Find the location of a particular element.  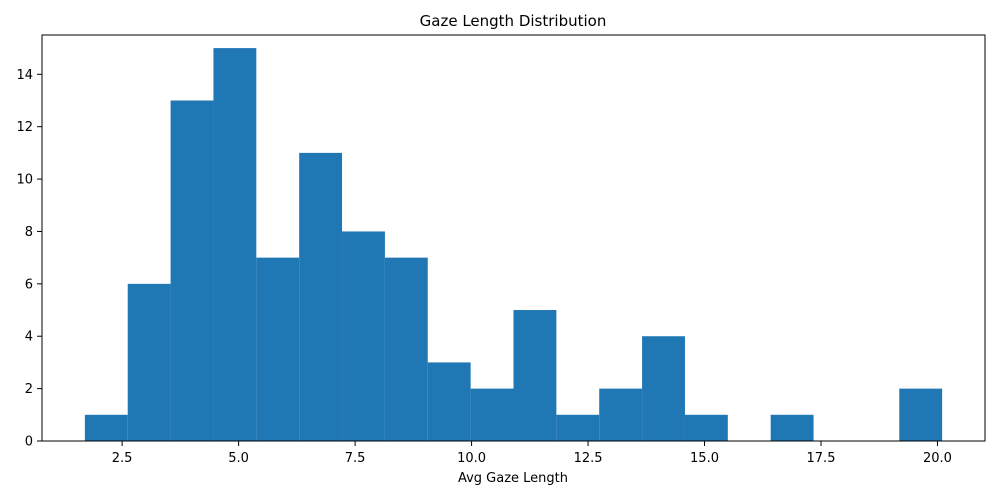

y-tick-label: 8 is located at coordinates (29, 232).